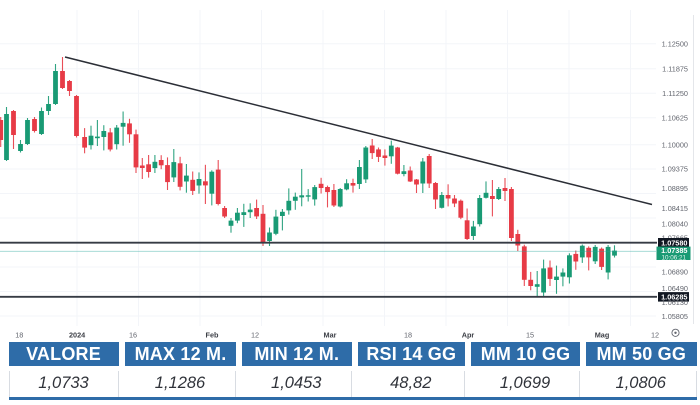 The height and width of the screenshot is (405, 700). I want to click on svg-text: 10:06:21, so click(673, 257).